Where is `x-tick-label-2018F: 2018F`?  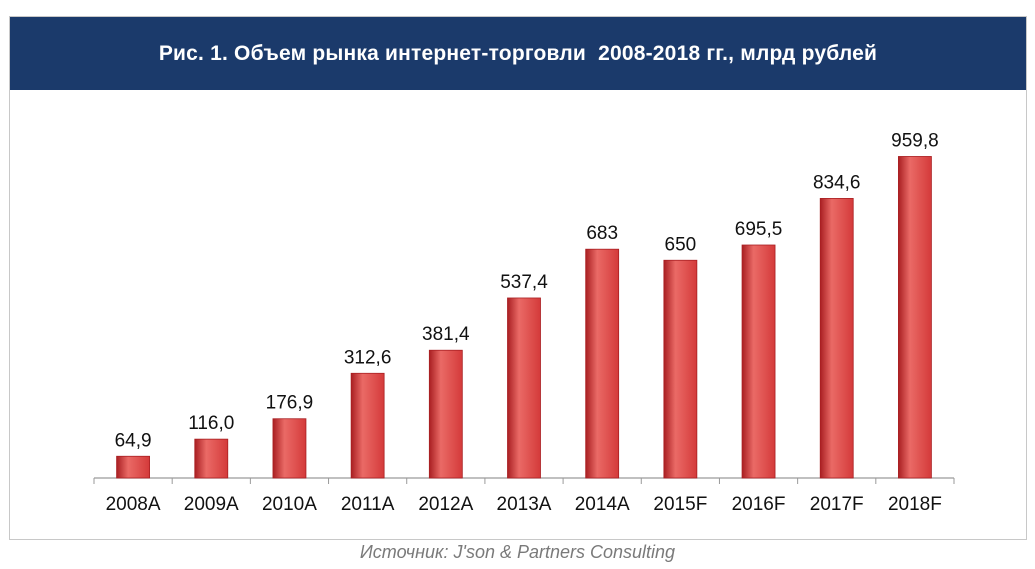
x-tick-label-2018F: 2018F is located at coordinates (915, 504).